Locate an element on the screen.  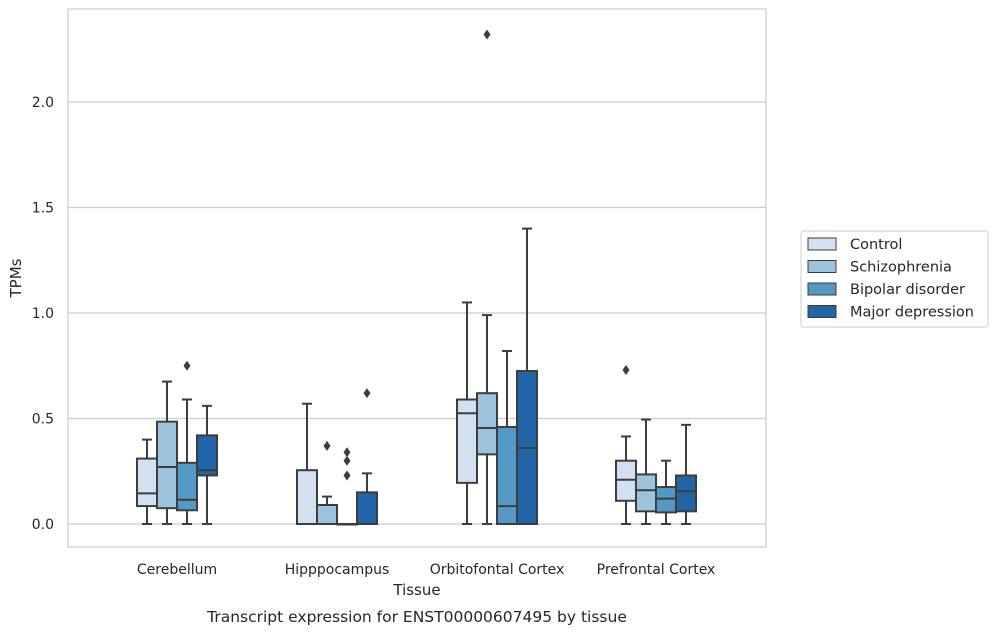
legend-item: Bipolar disorder is located at coordinates (886, 290).